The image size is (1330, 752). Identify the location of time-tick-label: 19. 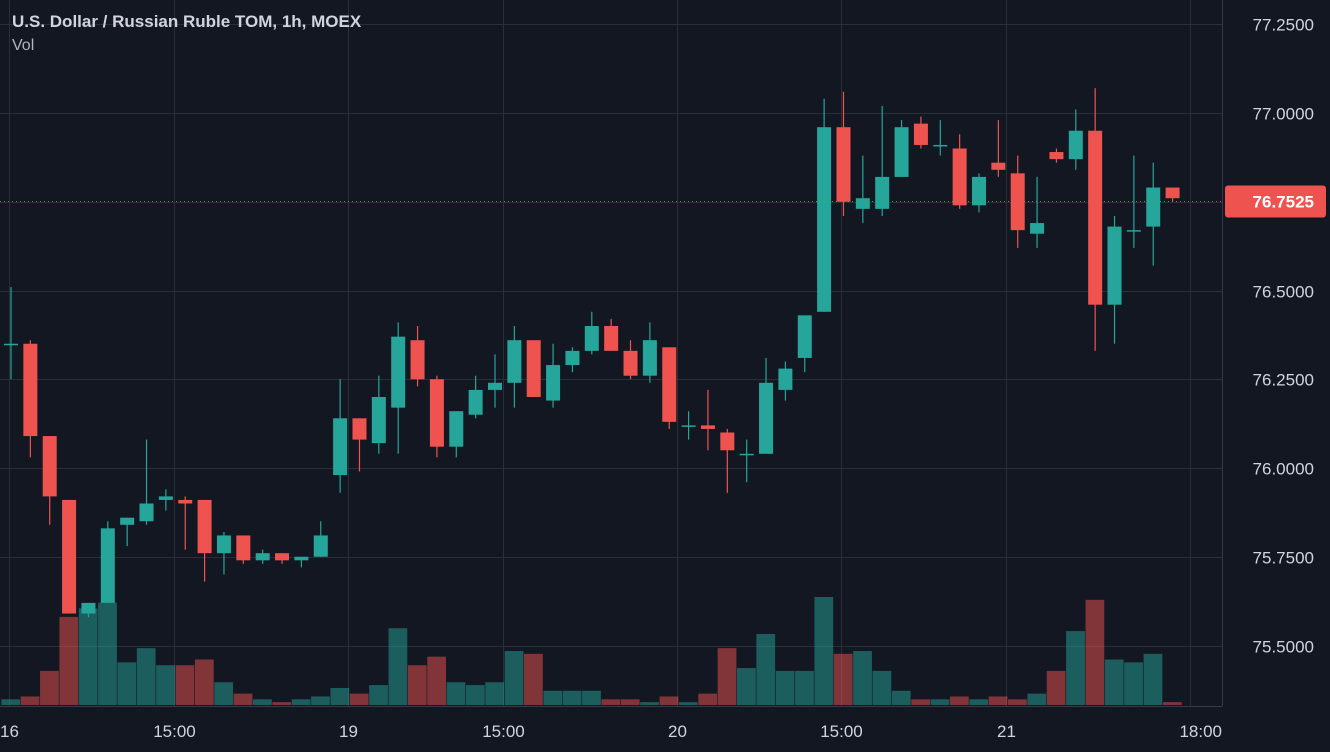
(348, 731).